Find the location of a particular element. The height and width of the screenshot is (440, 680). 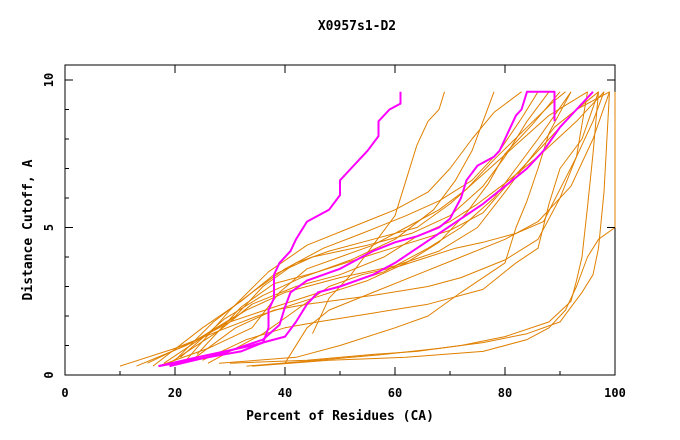

x-tick-label: 0 is located at coordinates (64, 393).